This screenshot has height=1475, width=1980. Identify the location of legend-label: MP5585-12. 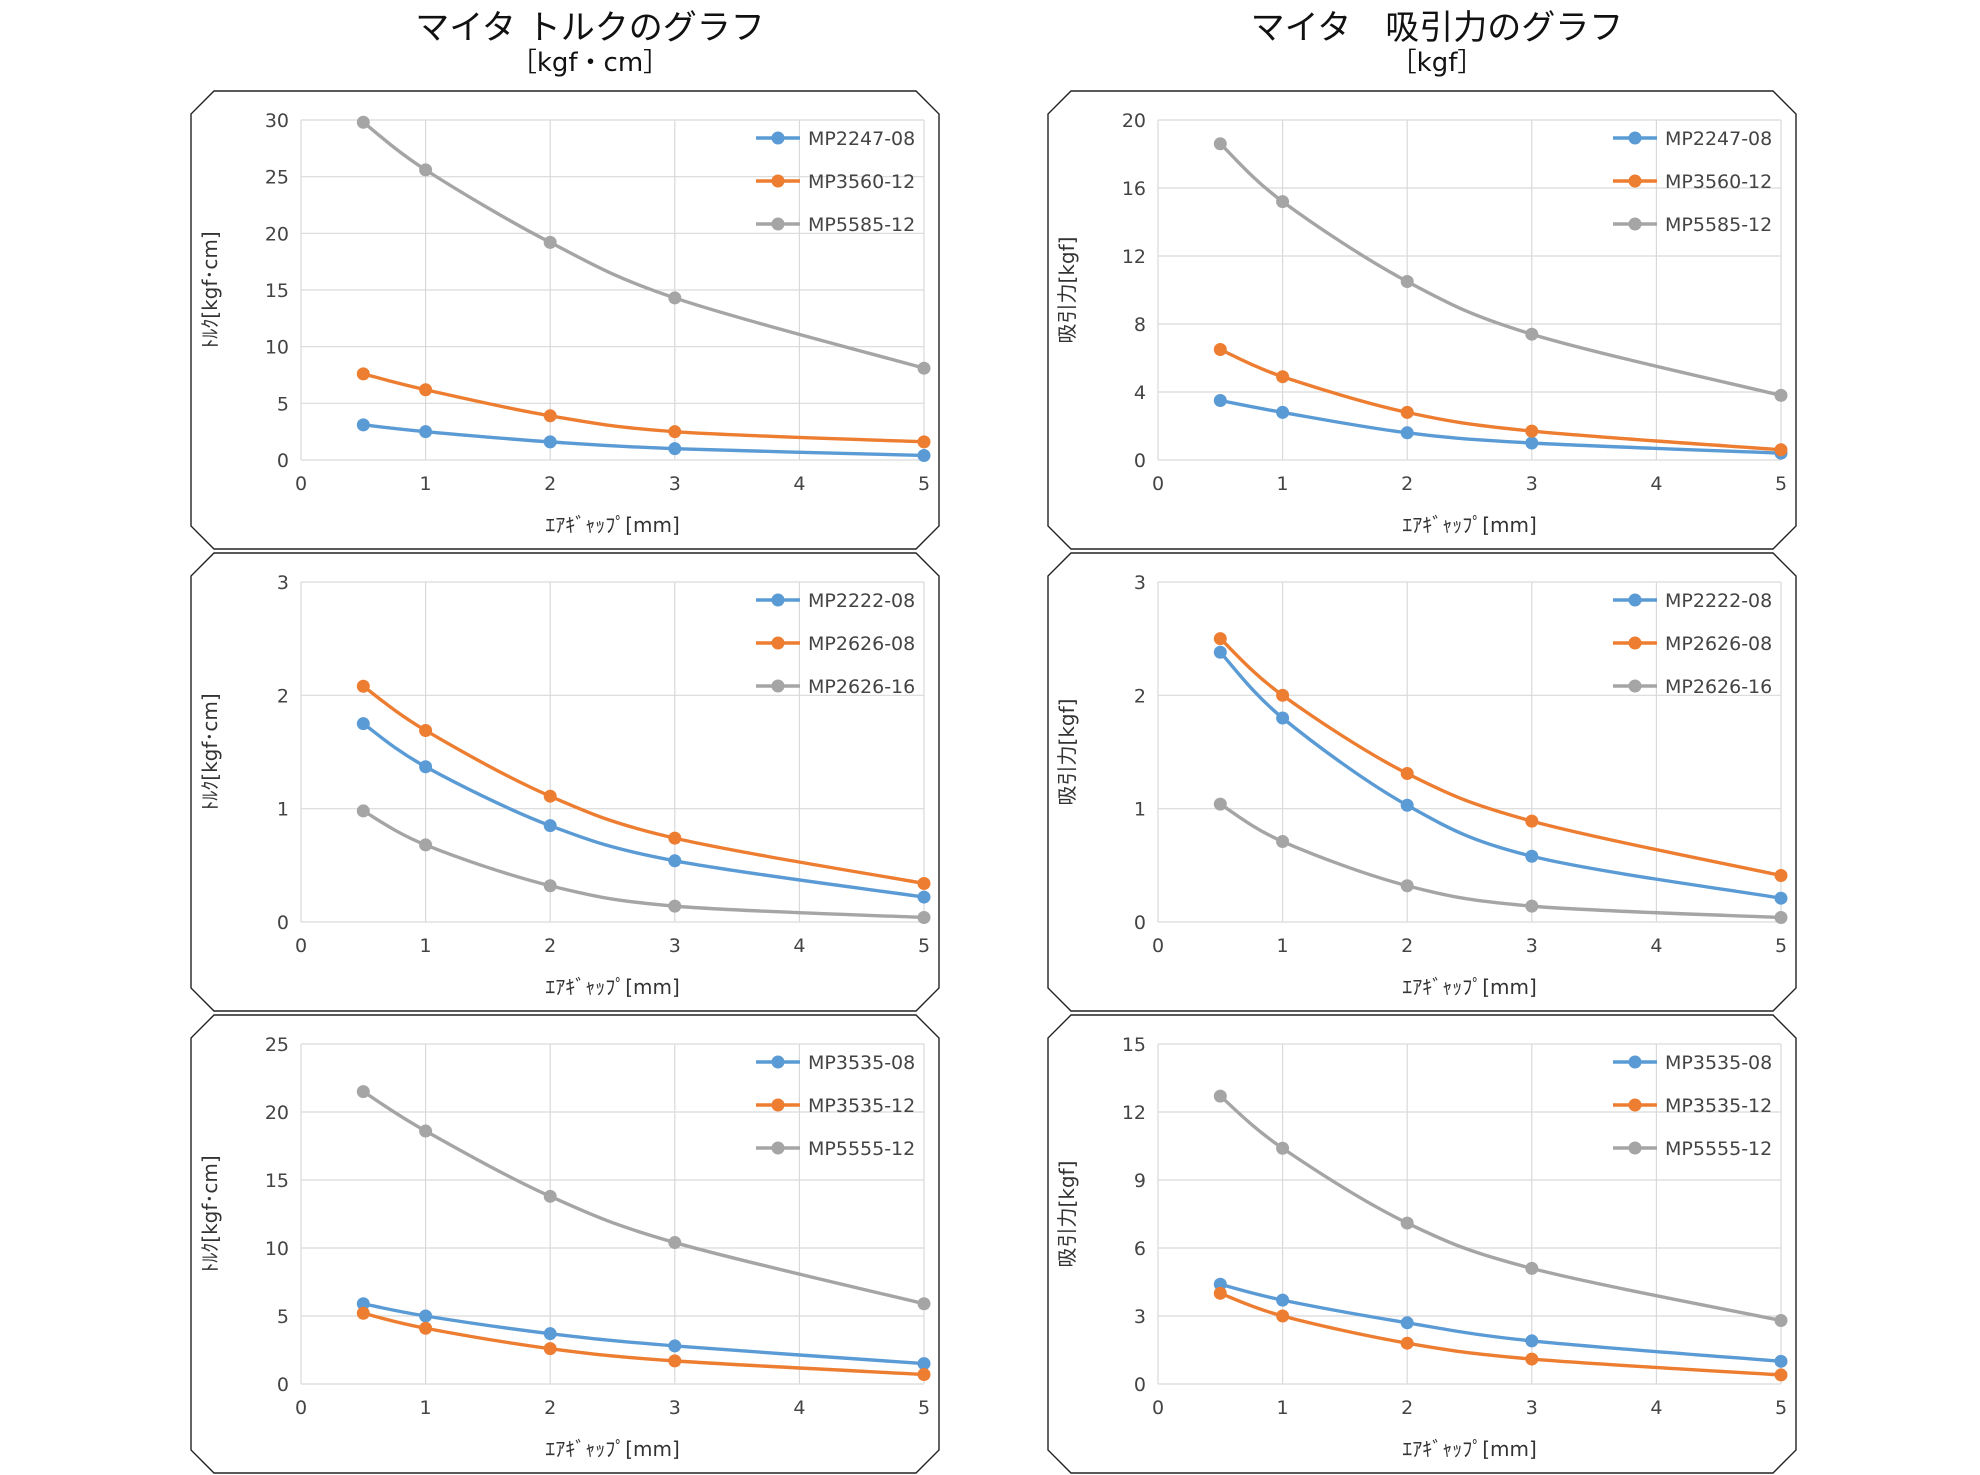
(861, 225).